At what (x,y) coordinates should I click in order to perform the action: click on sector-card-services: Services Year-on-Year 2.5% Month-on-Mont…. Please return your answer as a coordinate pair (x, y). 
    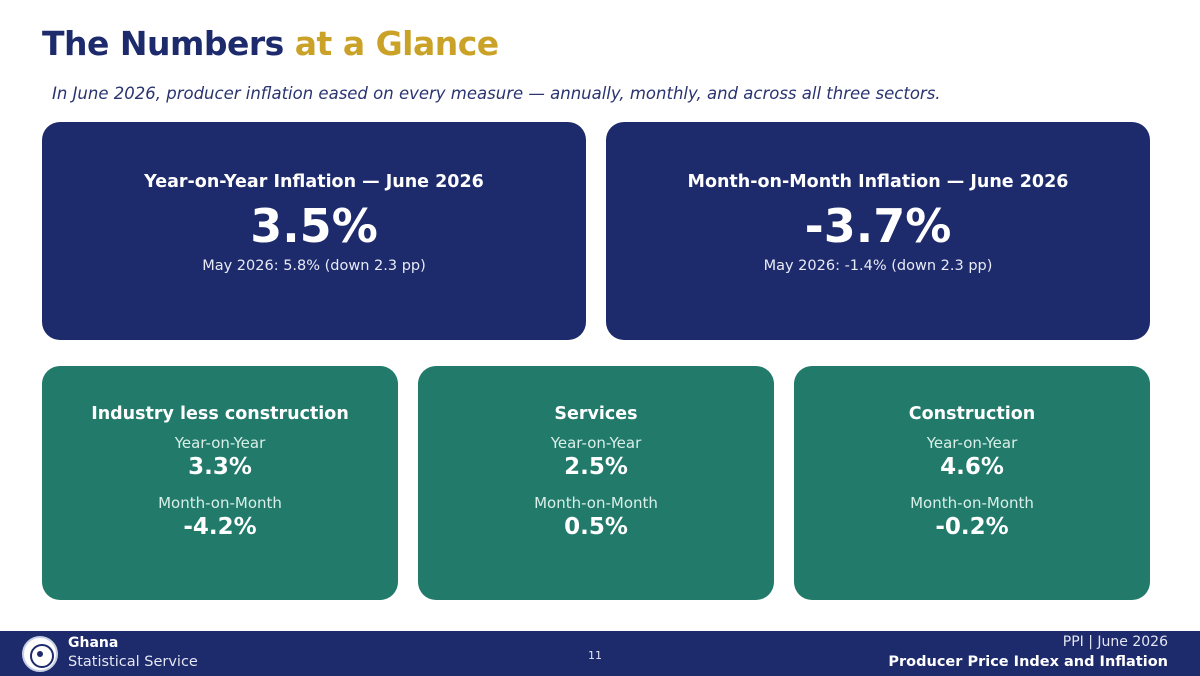
    Looking at the image, I should click on (596, 483).